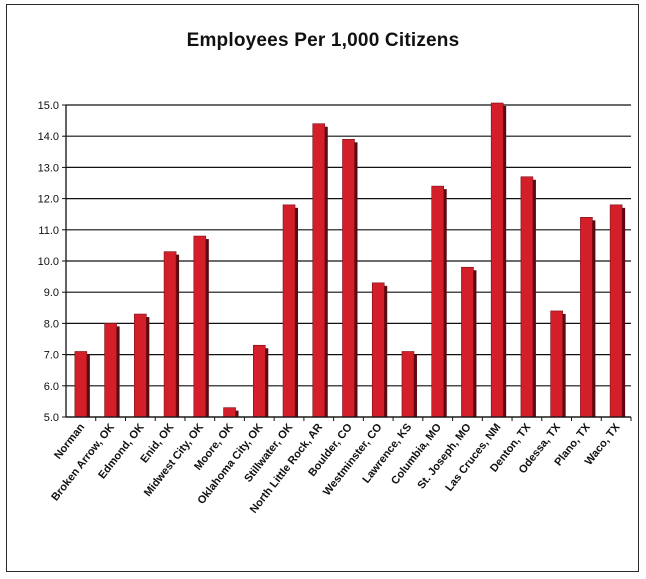  What do you see at coordinates (323, 40) in the screenshot?
I see `chart-title: Employees Per 1,000 Citizens` at bounding box center [323, 40].